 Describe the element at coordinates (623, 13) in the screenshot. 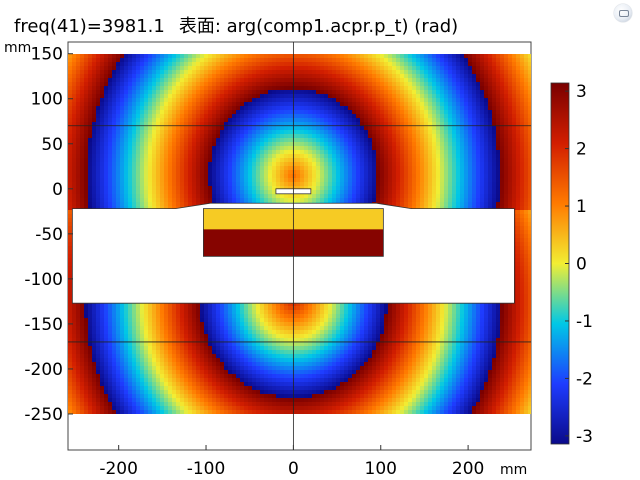

I see `zoom-extents-icon` at that location.